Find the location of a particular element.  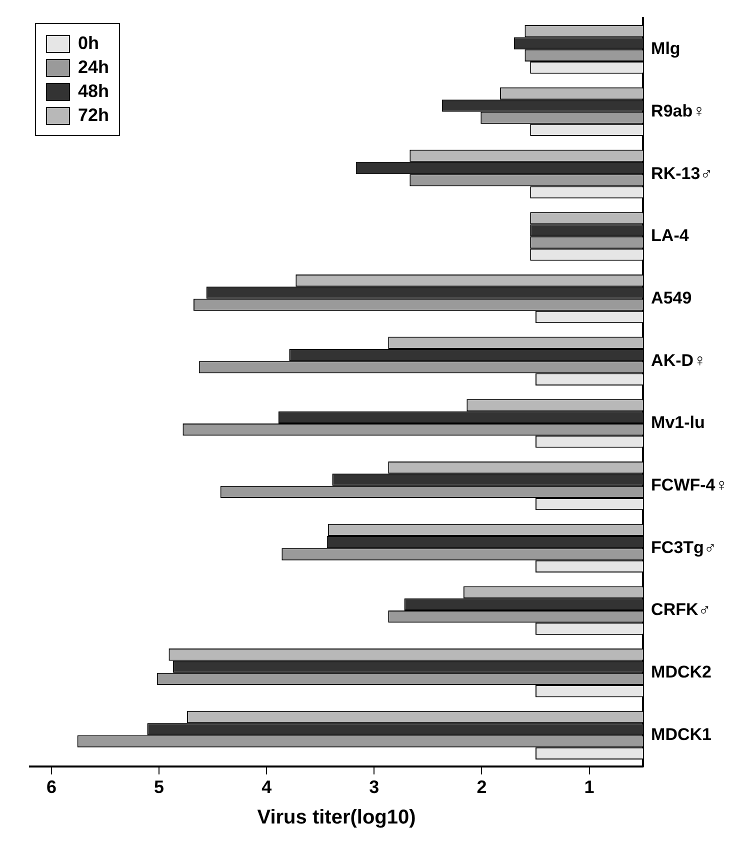

x-axis-title: Virus titer(log10) is located at coordinates (336, 817).